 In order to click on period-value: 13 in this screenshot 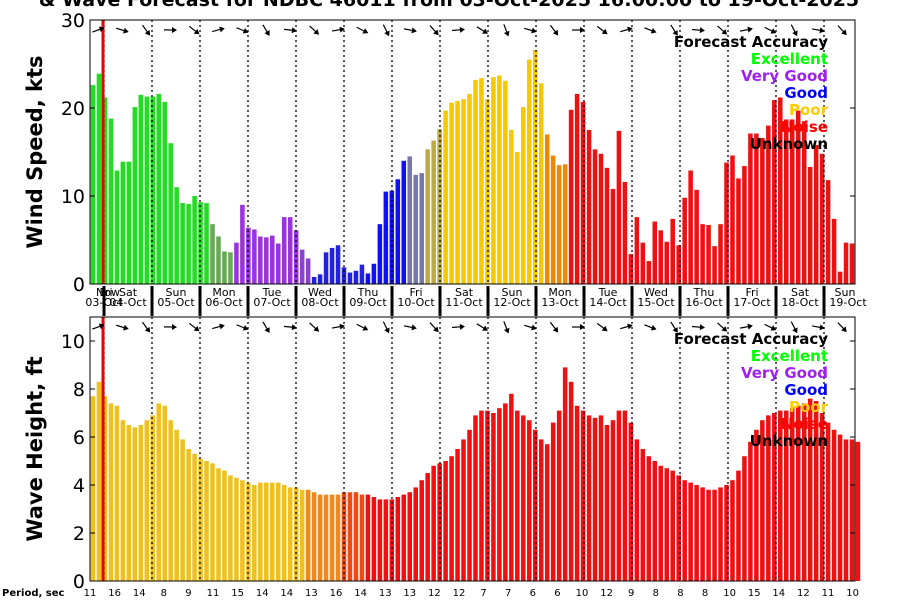, I will do `click(385, 593)`.